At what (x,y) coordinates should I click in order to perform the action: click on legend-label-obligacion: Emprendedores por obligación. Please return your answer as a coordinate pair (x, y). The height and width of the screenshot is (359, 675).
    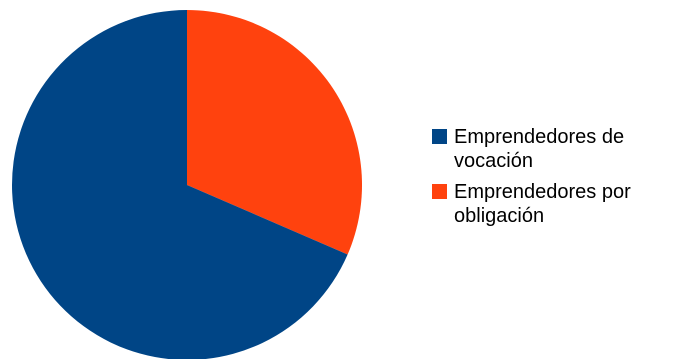
    Looking at the image, I should click on (542, 204).